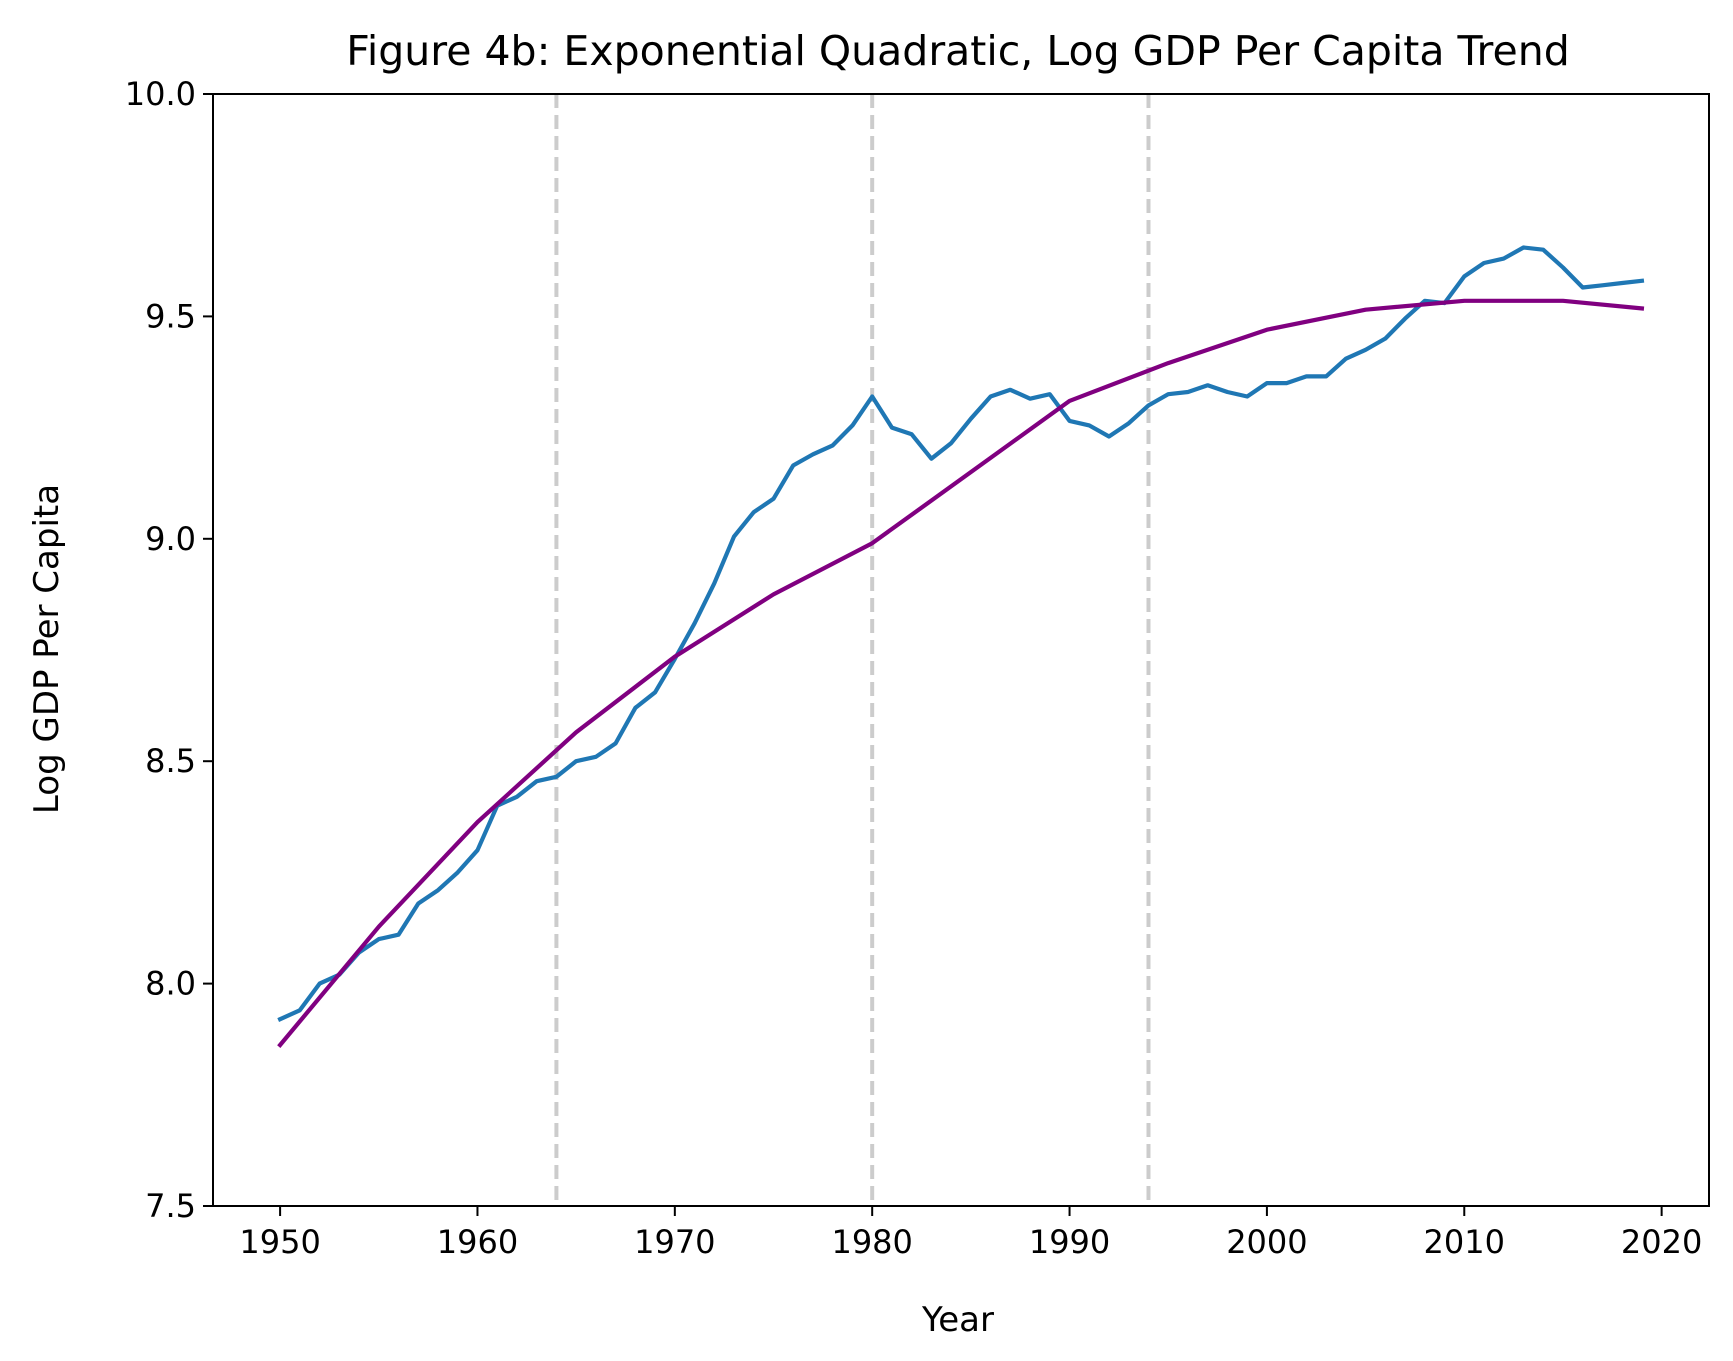 The width and height of the screenshot is (1733, 1361). I want to click on x-tick-label: 1960, so click(477, 1242).